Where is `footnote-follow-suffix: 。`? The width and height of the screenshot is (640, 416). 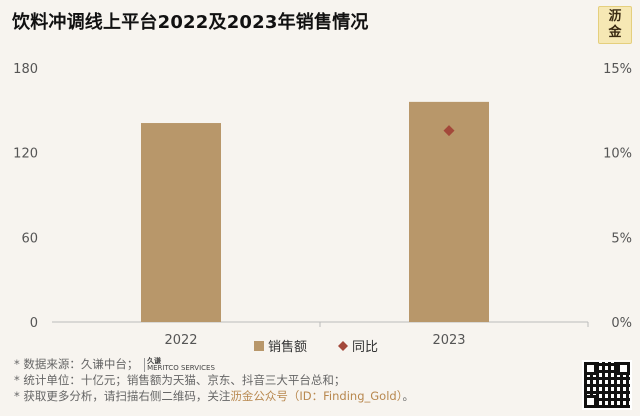
footnote-follow-suffix: 。 is located at coordinates (408, 396).